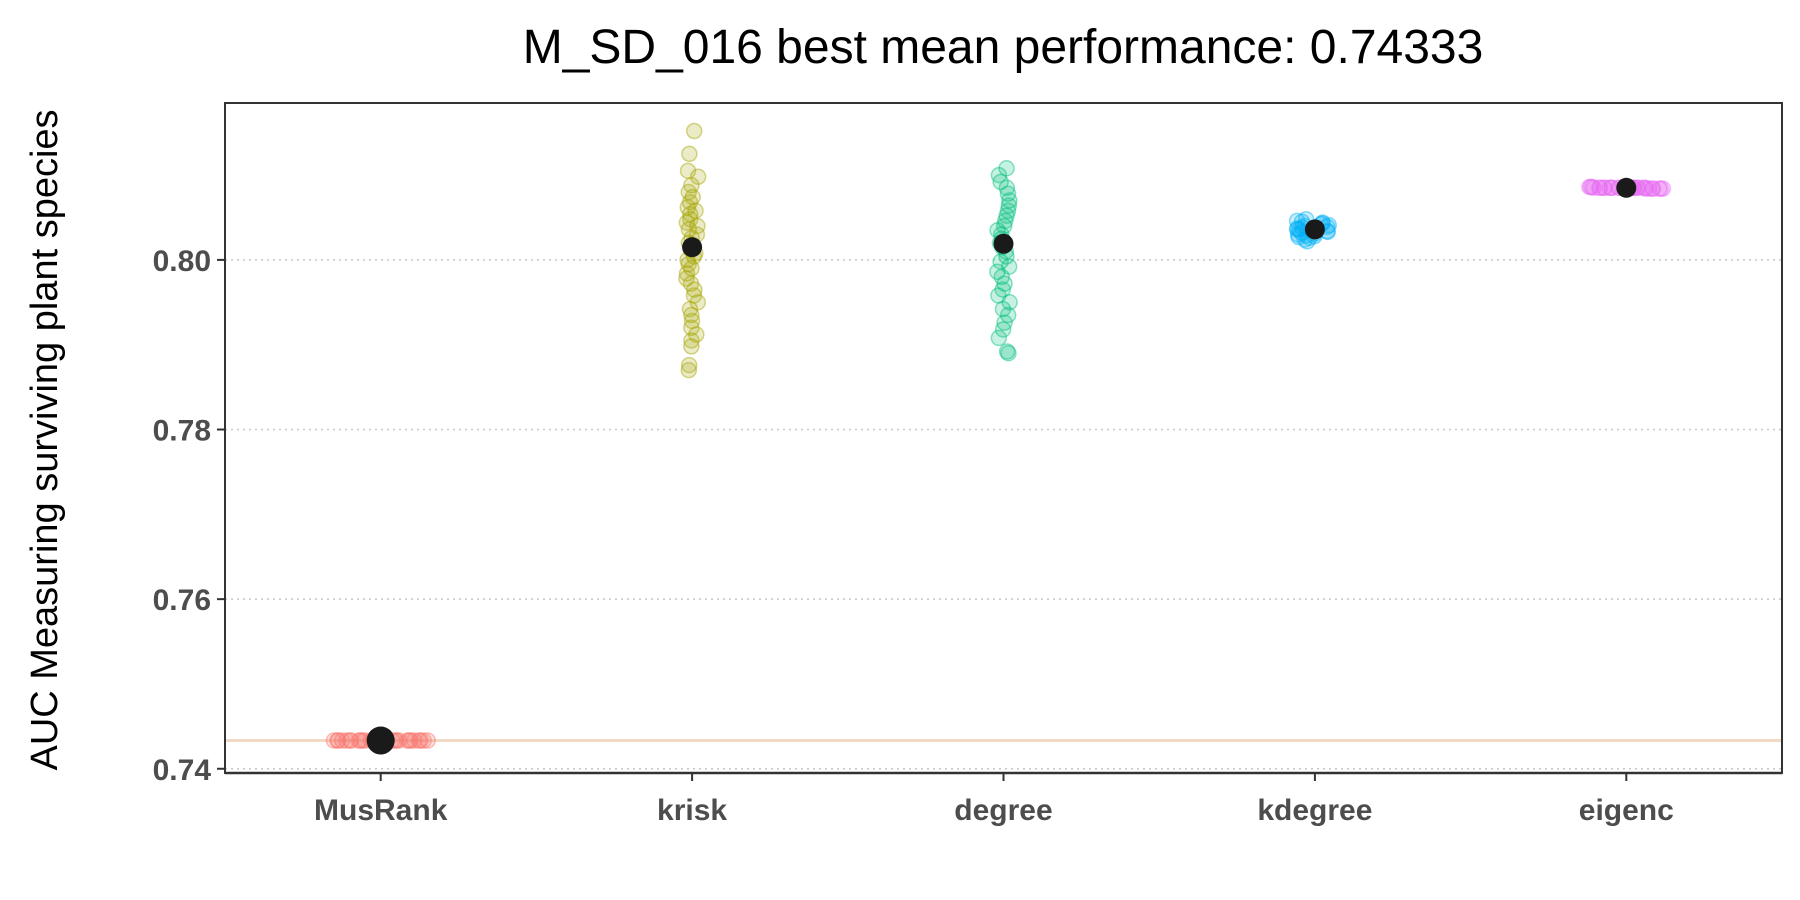 This screenshot has height=900, width=1800. I want to click on x-tick-label: degree, so click(1003, 810).